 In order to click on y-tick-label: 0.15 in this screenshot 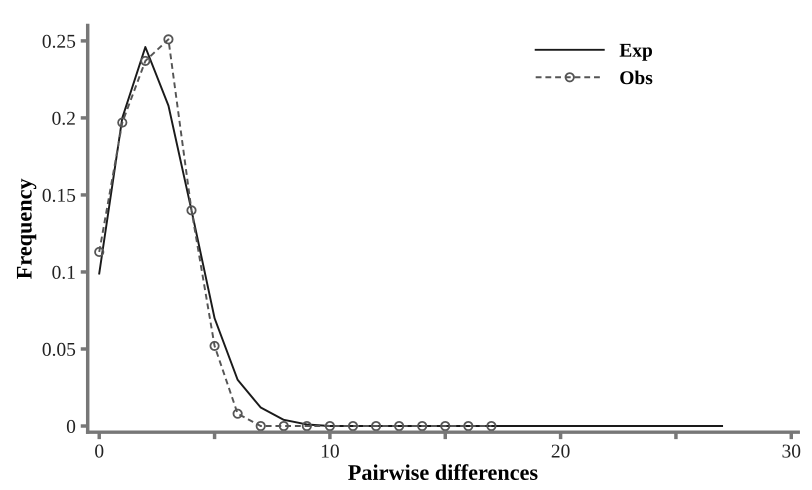, I will do `click(59, 195)`.